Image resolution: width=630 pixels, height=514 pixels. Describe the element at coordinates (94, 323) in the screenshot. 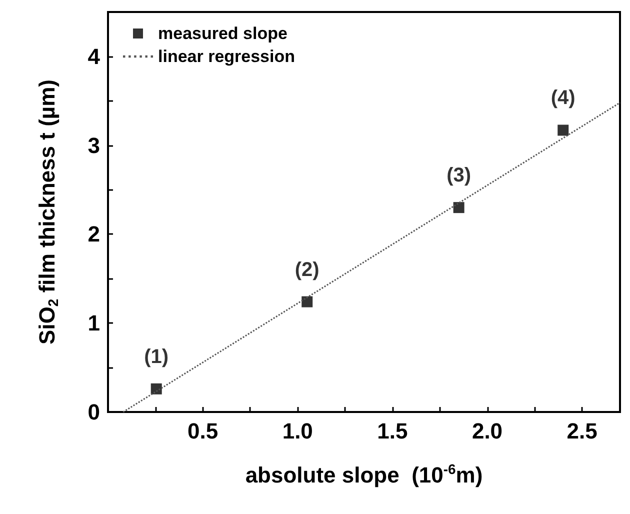

I see `y-tick-label: 1` at that location.